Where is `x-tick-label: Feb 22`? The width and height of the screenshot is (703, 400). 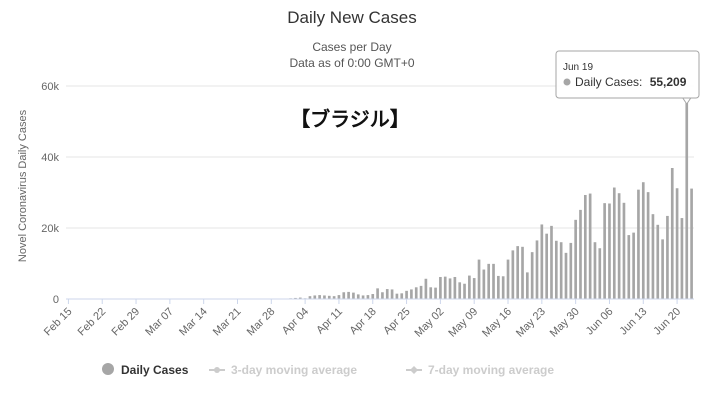
x-tick-label: Feb 22 is located at coordinates (92, 322).